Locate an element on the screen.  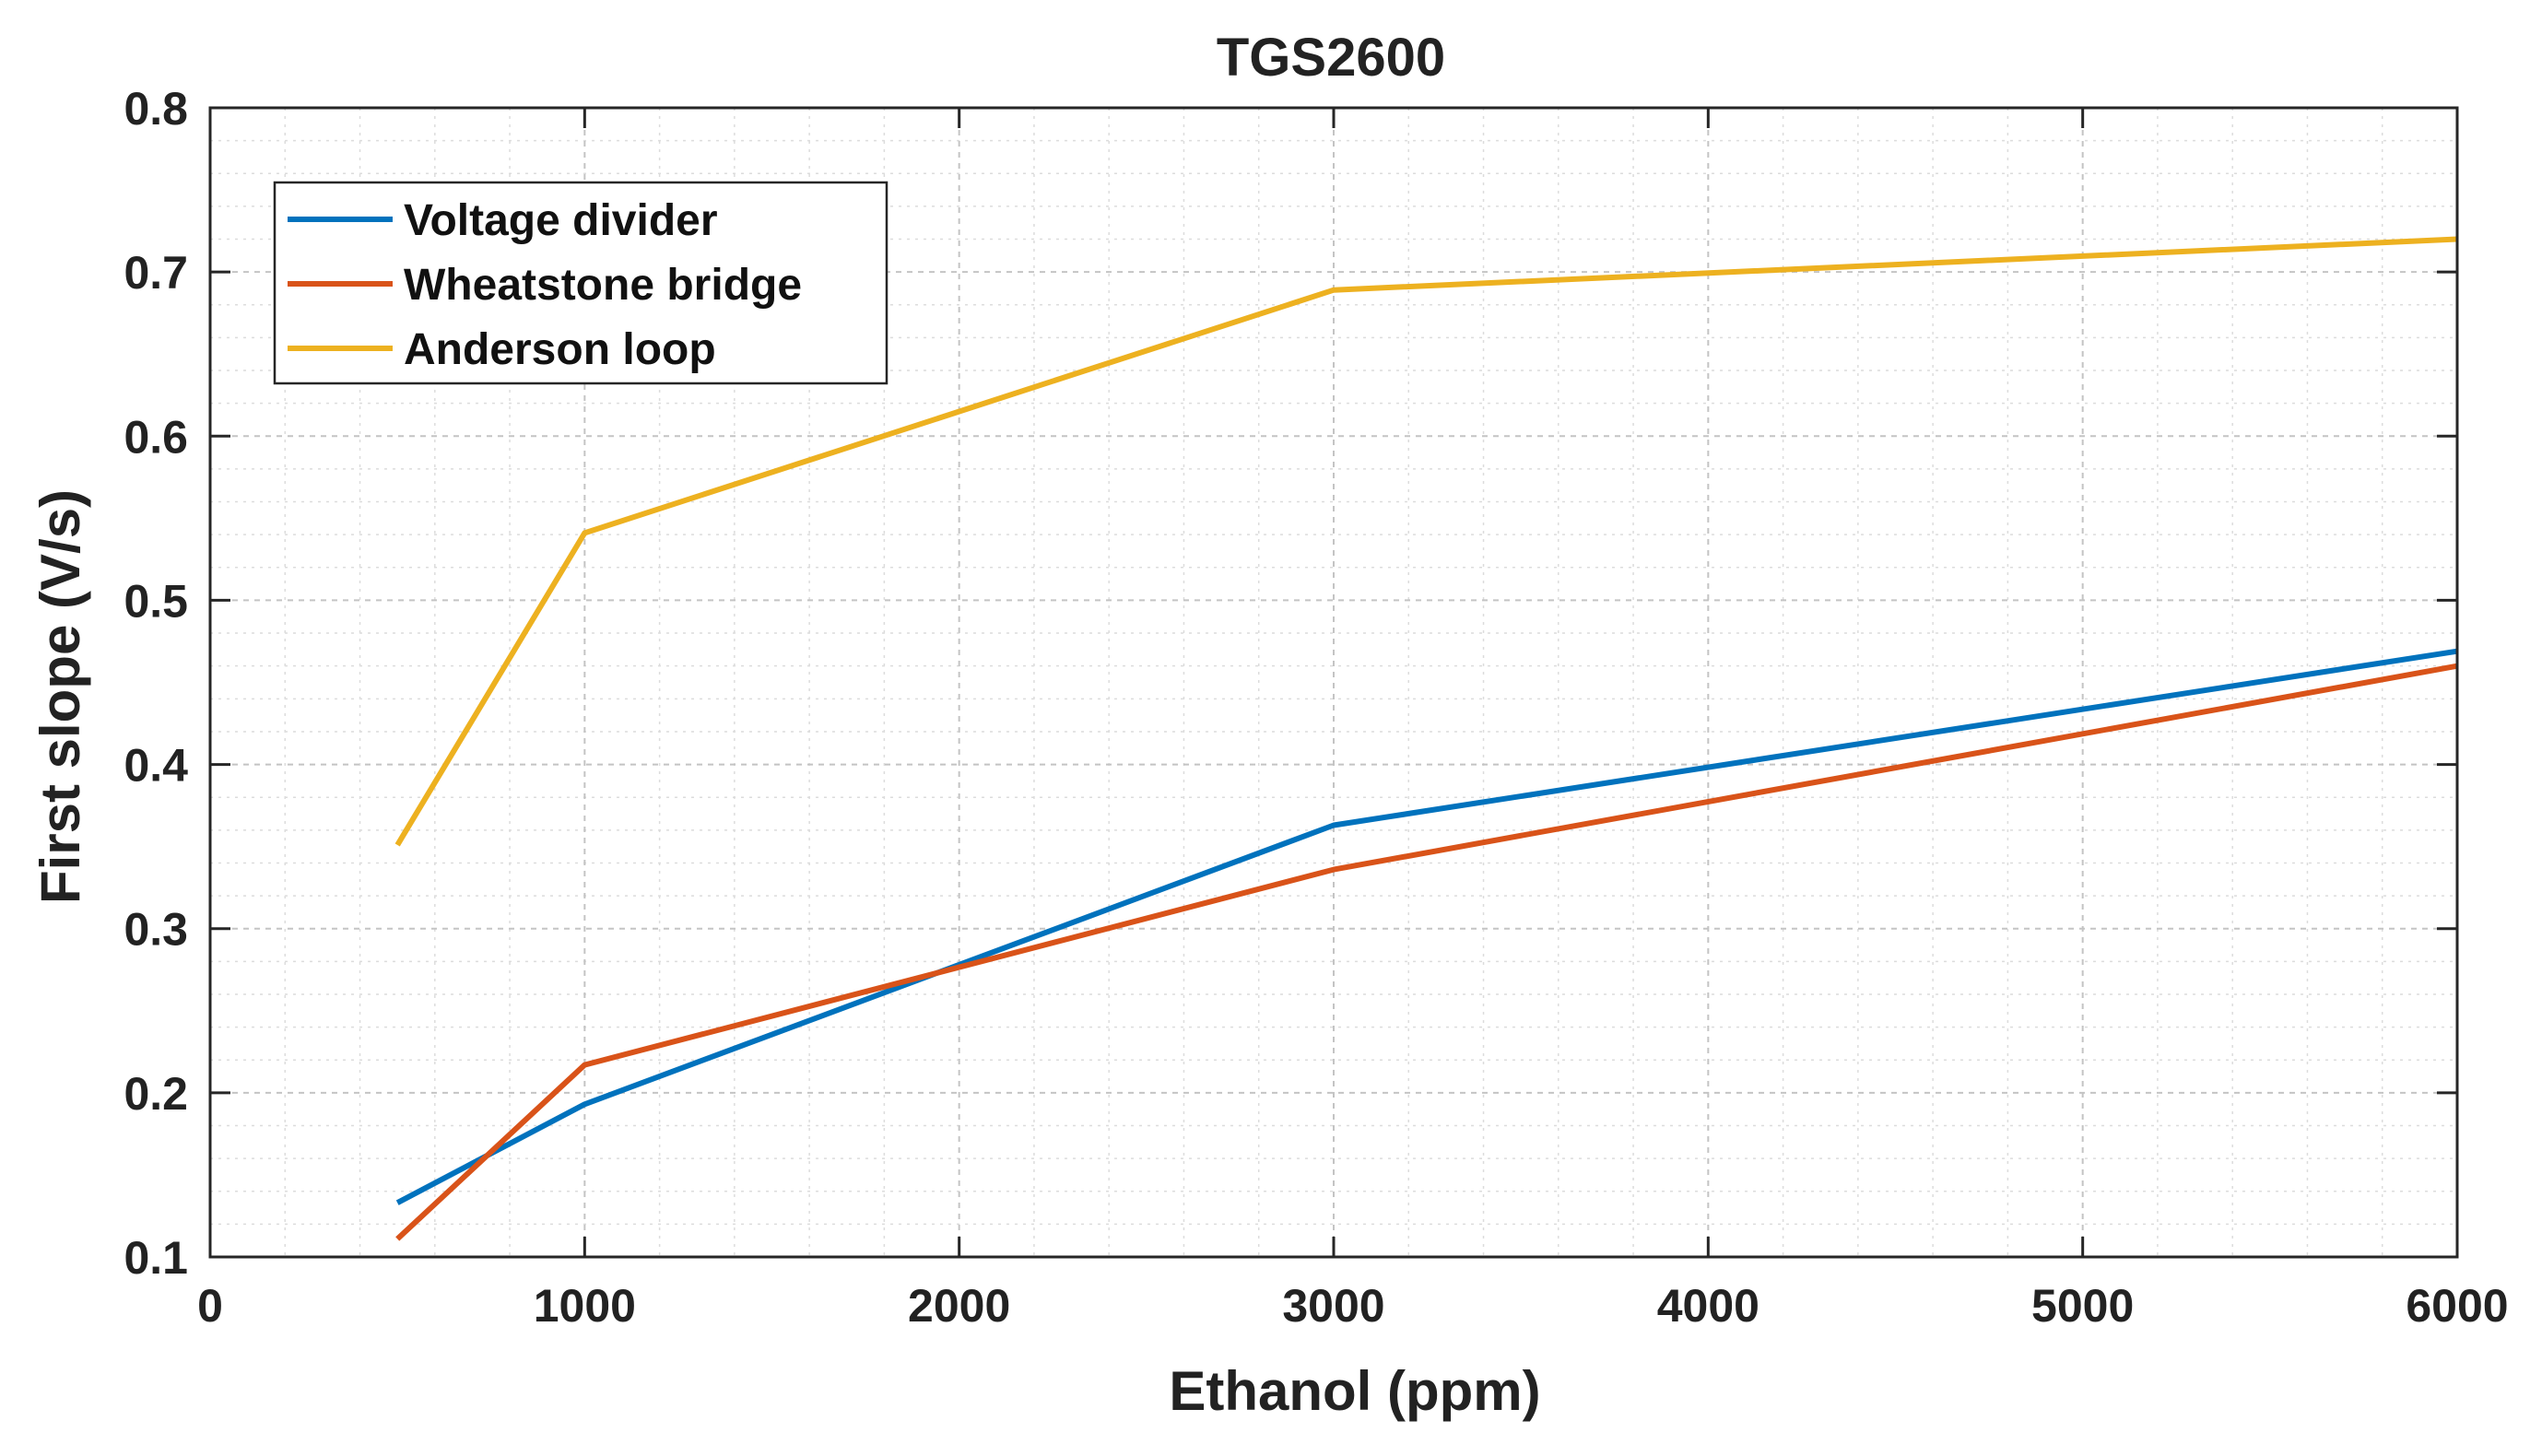
y-tick-label: 0.7 is located at coordinates (156, 273).